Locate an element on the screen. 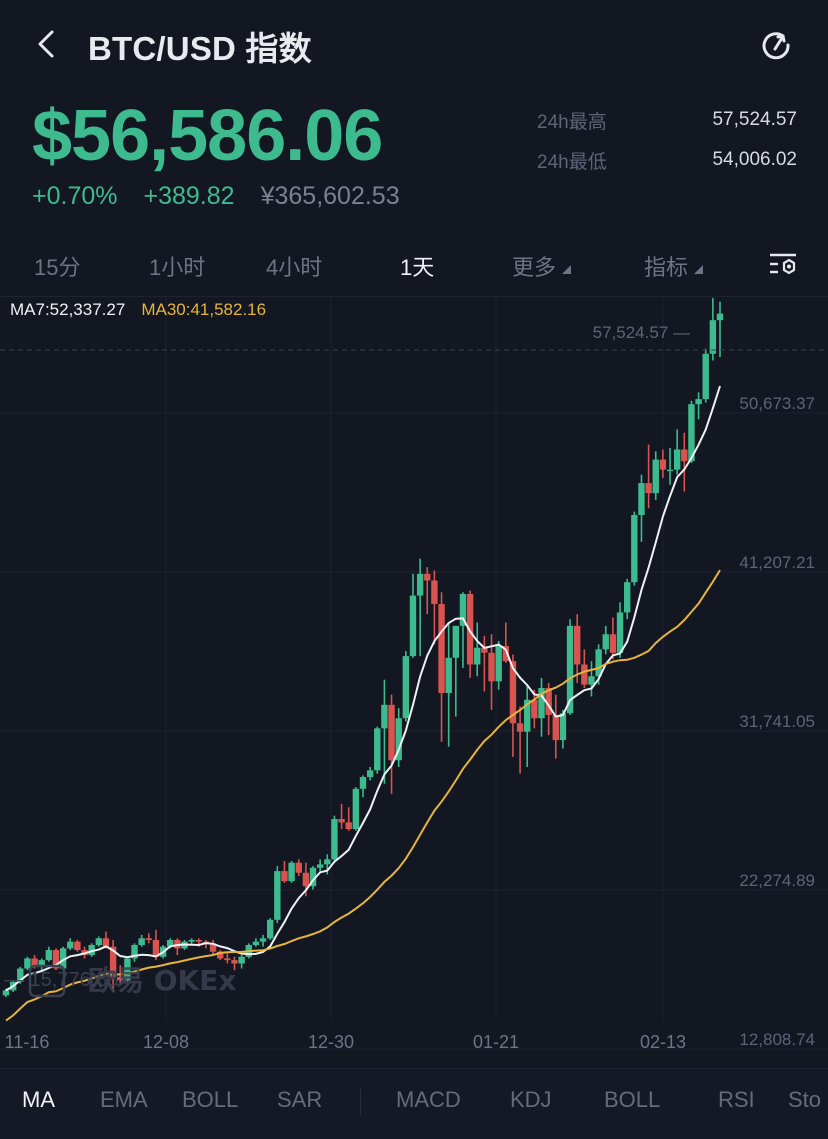 This screenshot has width=828, height=1139. tab-label: 1天 is located at coordinates (417, 267).